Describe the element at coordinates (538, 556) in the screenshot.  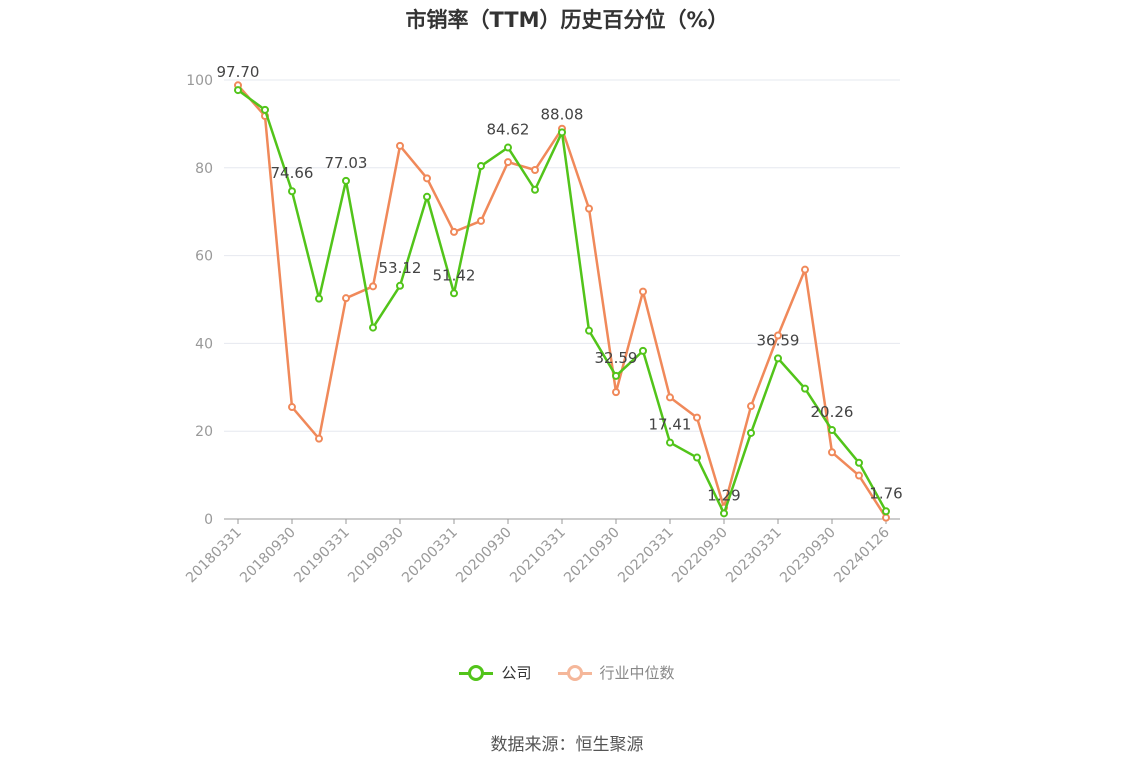
I see `x-tick-label: 20210331` at that location.